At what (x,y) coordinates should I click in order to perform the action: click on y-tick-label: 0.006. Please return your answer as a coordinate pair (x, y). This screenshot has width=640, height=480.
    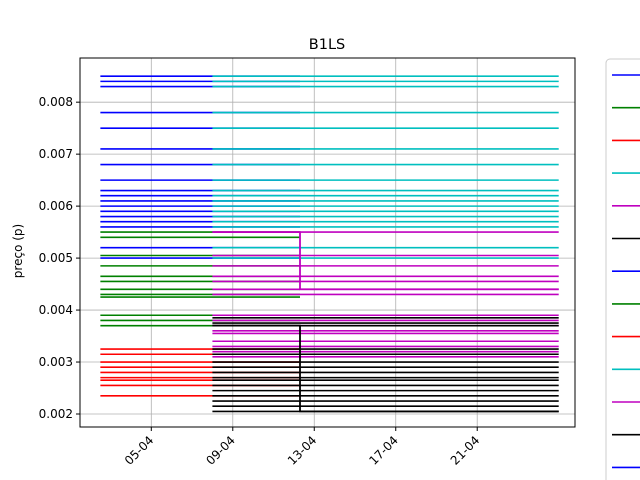
    Looking at the image, I should click on (56, 206).